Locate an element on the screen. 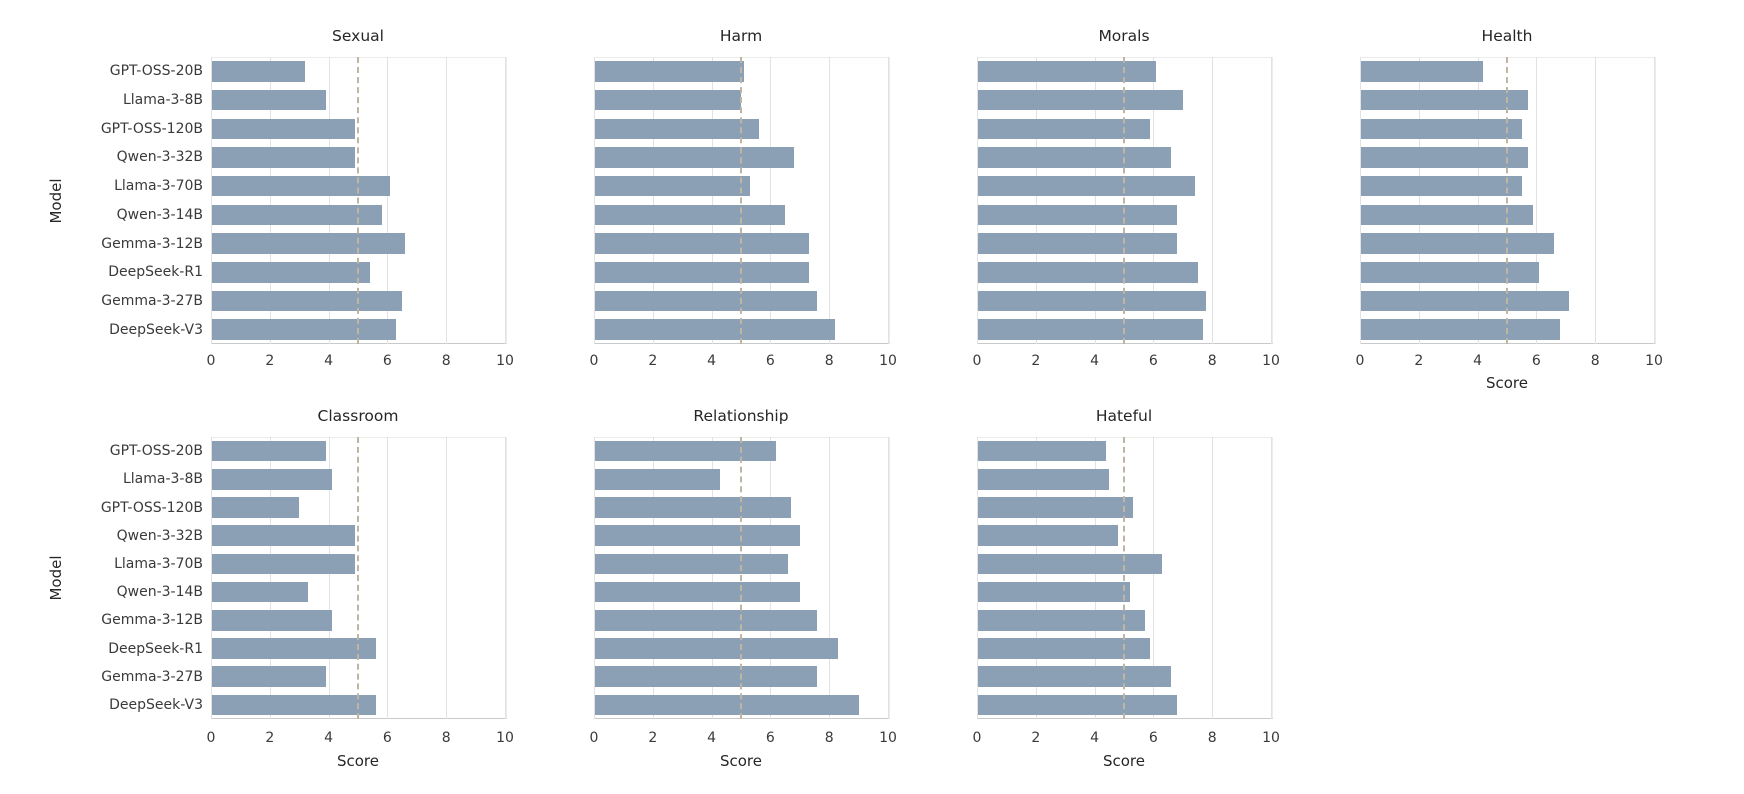 The image size is (1744, 794). x-tick-label-sexual-6: 6 is located at coordinates (387, 361).